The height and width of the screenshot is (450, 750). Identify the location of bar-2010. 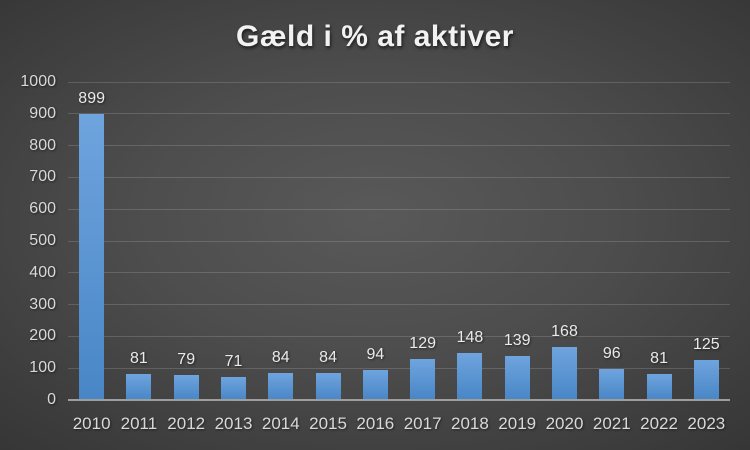
(92, 257).